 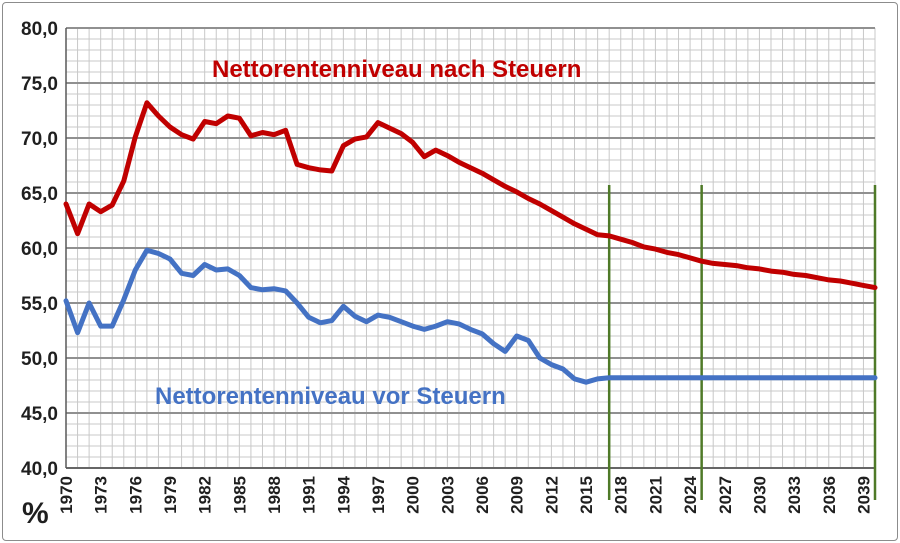 What do you see at coordinates (39, 469) in the screenshot?
I see `y-tick-label: 40,0` at bounding box center [39, 469].